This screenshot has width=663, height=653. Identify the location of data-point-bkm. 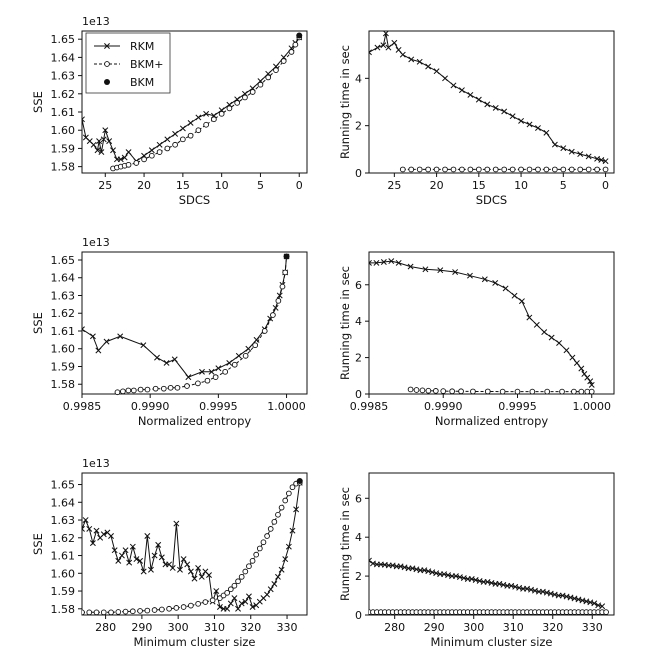
(299, 480).